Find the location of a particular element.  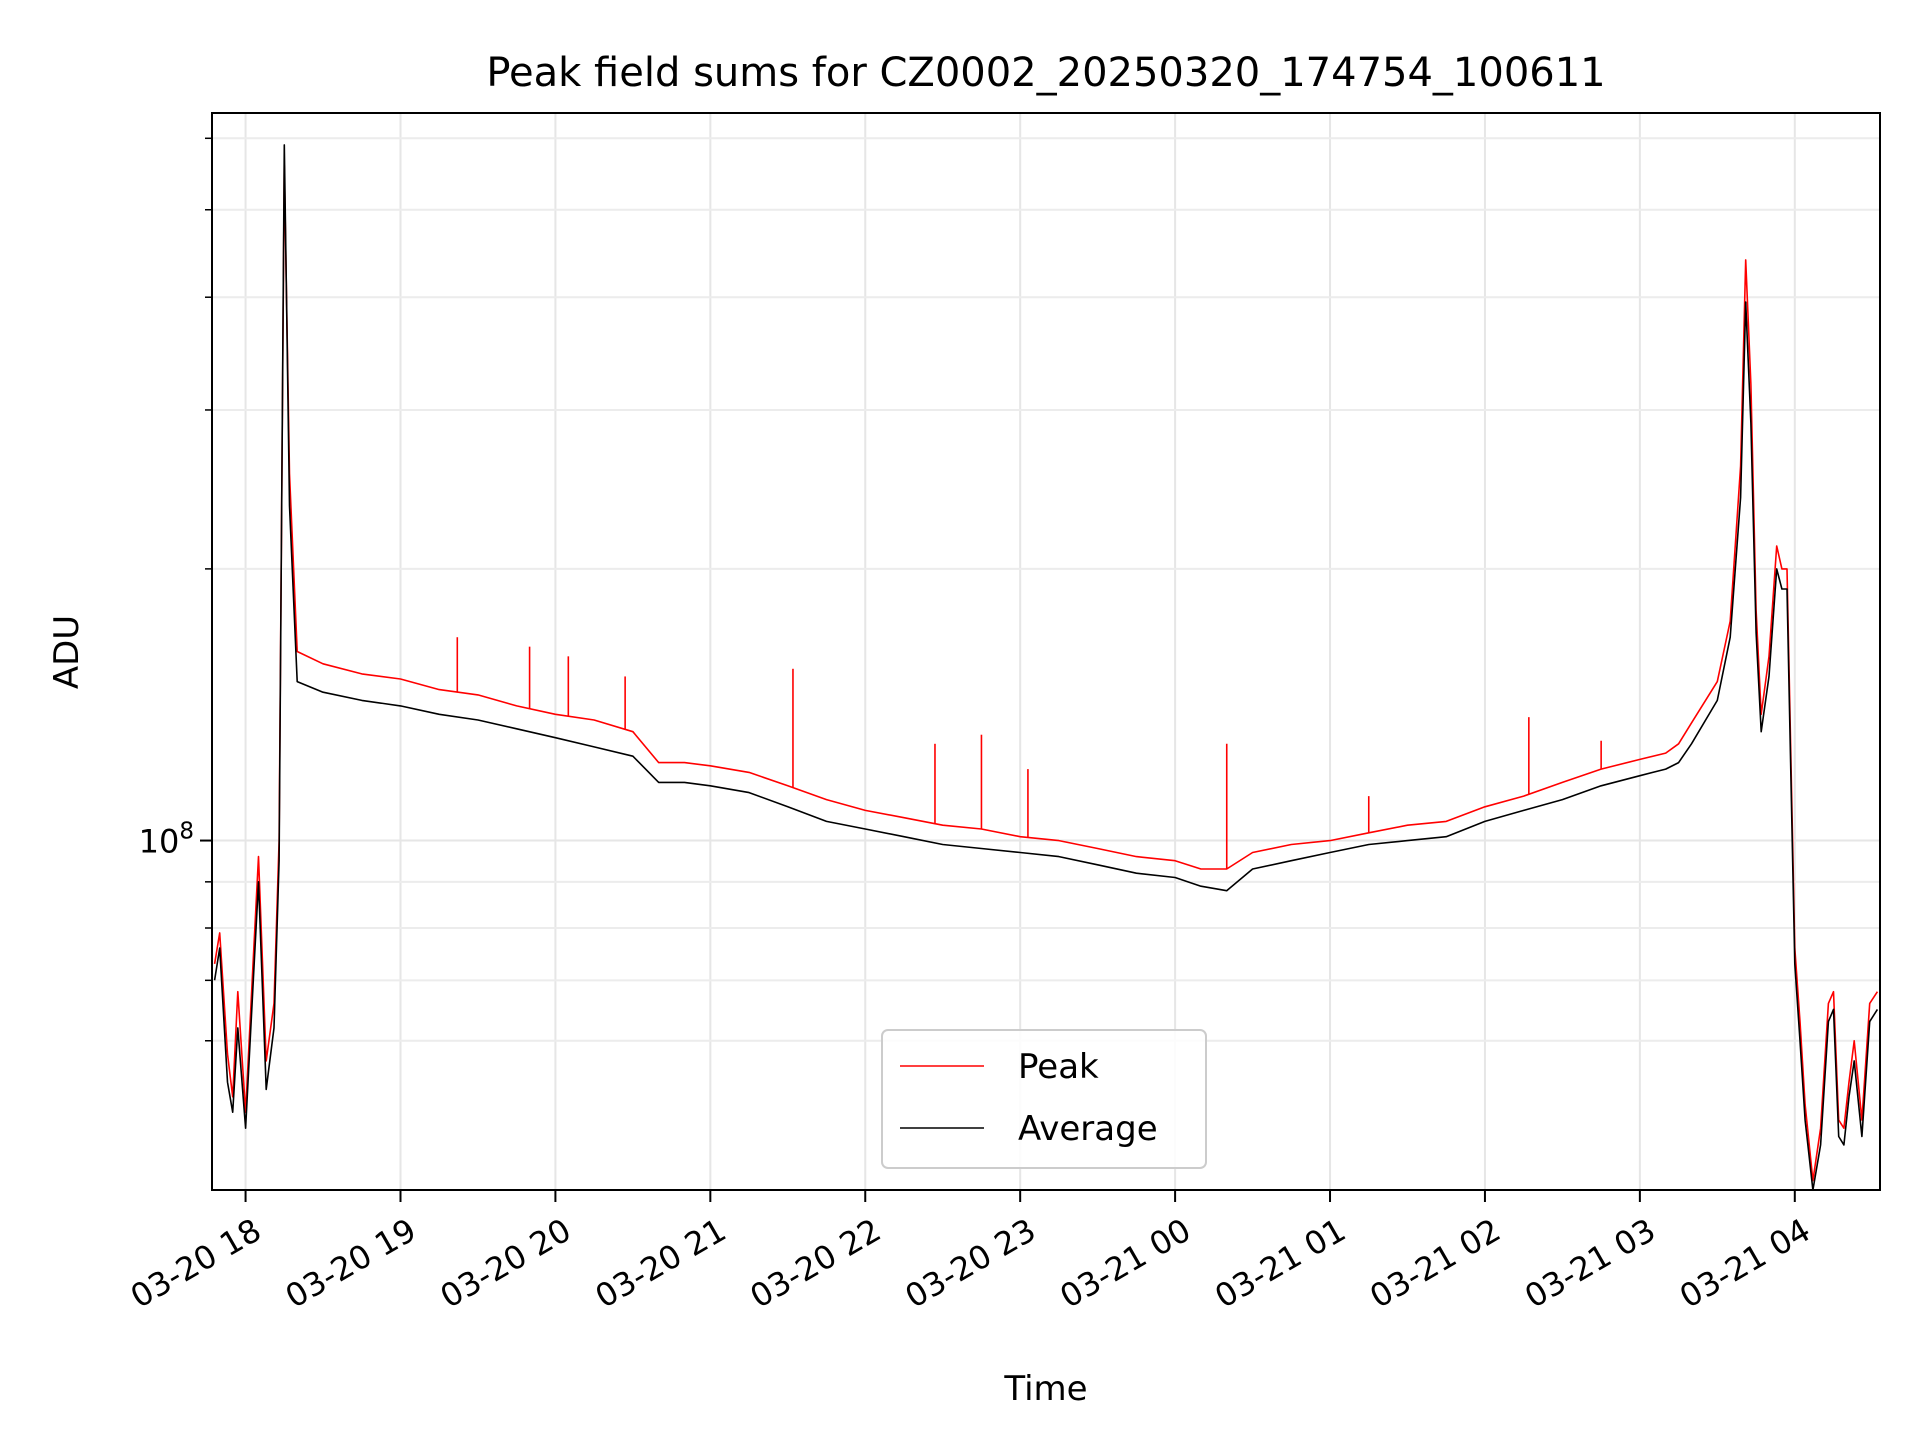

legend-box is located at coordinates (1044, 1099).